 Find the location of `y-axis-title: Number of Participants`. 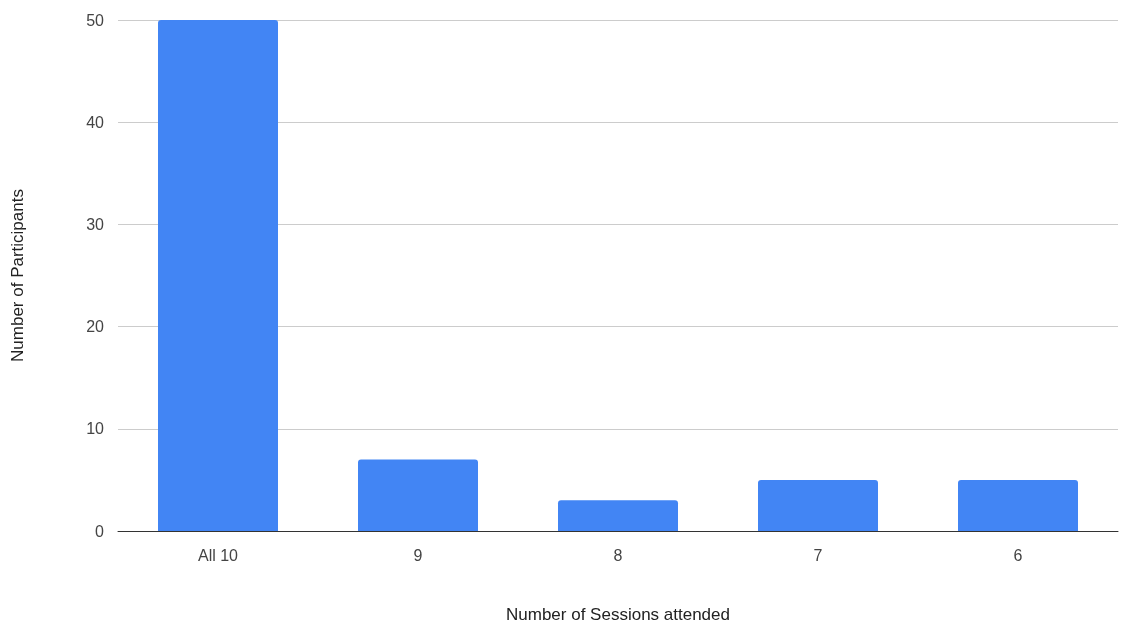

y-axis-title: Number of Participants is located at coordinates (17, 275).